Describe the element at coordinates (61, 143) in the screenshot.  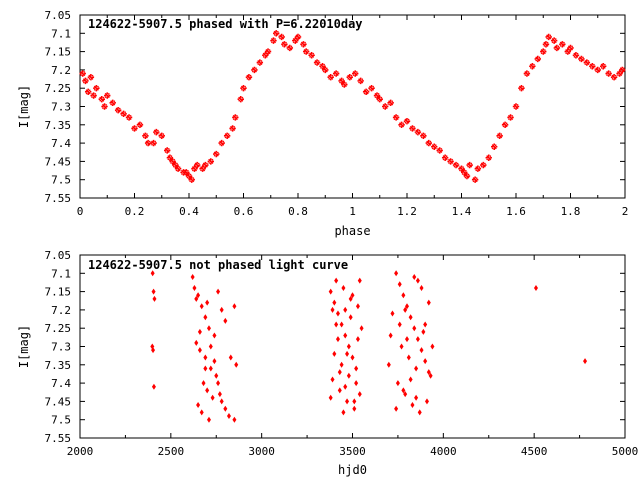
I see `y-tick-label: 7.4` at that location.